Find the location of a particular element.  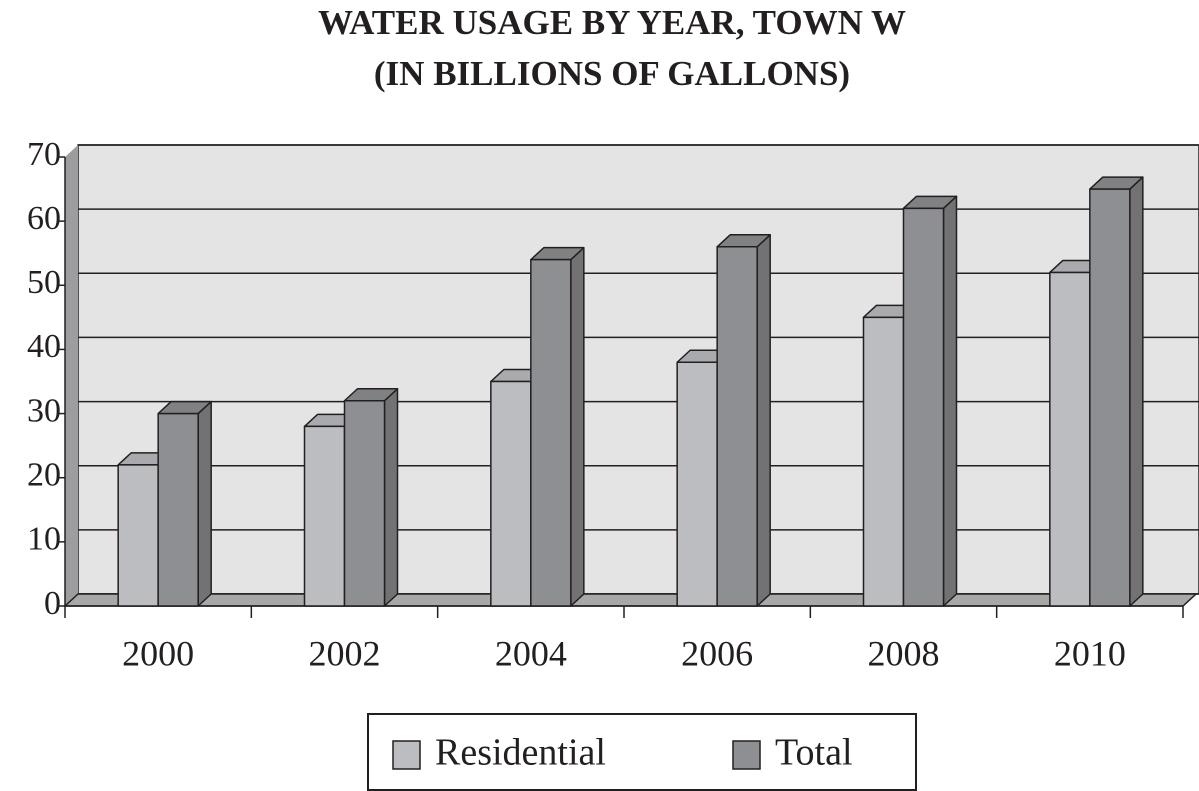

y-tick-label: 10 is located at coordinates (44, 539).